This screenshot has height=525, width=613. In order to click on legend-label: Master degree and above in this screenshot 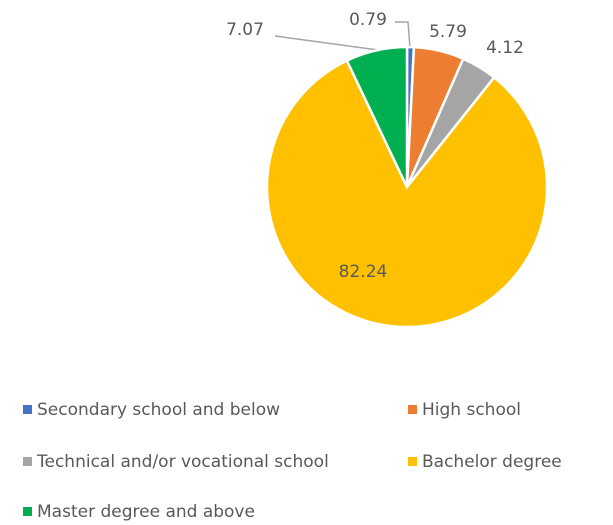, I will do `click(146, 512)`.